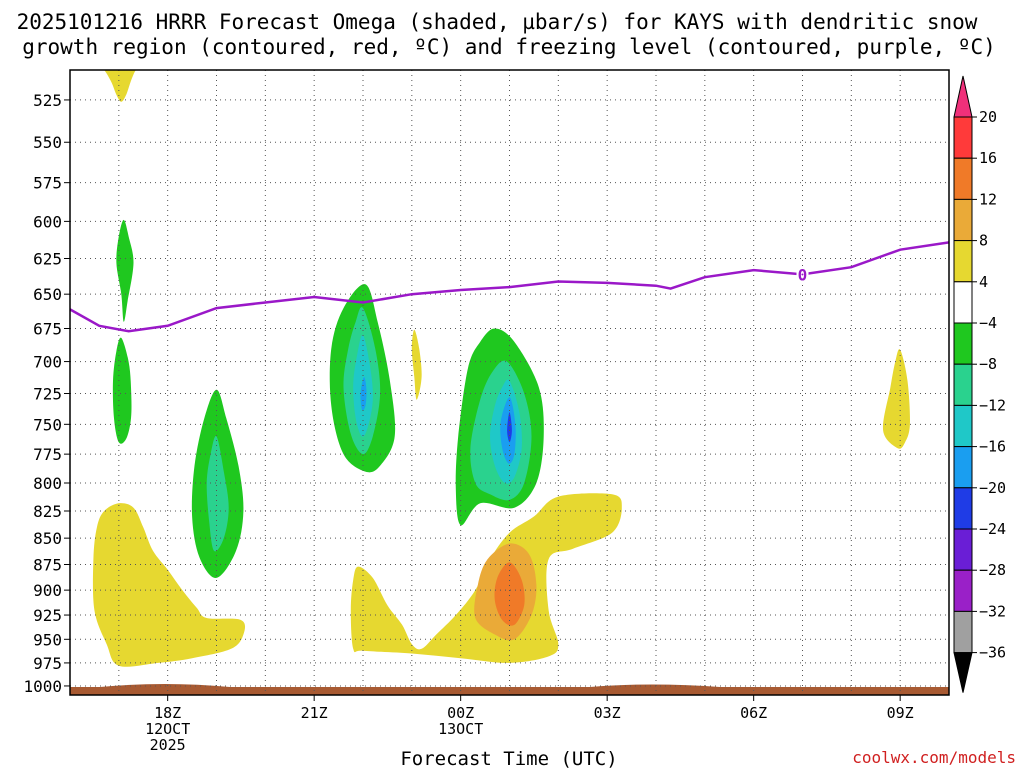 This screenshot has height=768, width=1024. I want to click on x-tick-label: 06Z, so click(753, 713).